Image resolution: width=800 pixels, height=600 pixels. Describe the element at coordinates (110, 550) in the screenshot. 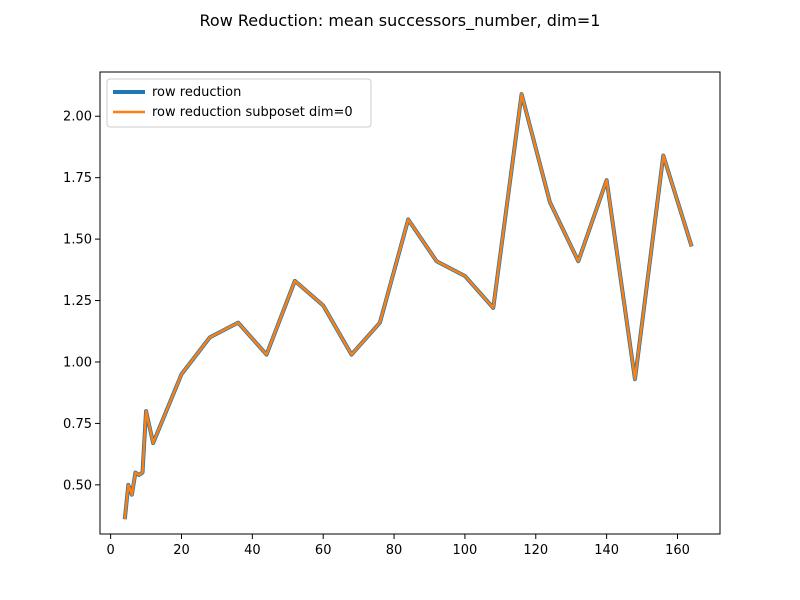

I see `x-tick-label: 0` at that location.